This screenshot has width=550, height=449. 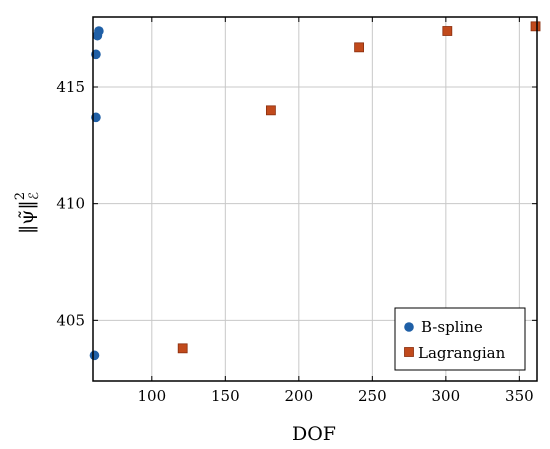 I want to click on legend-marker-b-spline, so click(x=409, y=327).